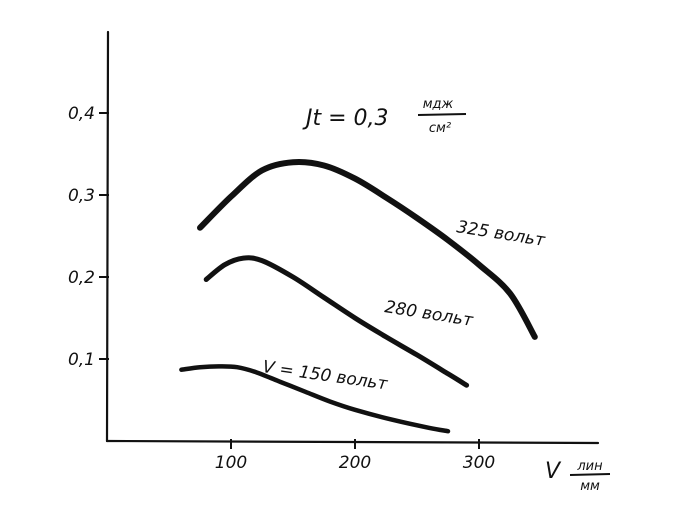  I want to click on y-ticks: 0,1 0,2 0,3 0,4, so click(88, 237).